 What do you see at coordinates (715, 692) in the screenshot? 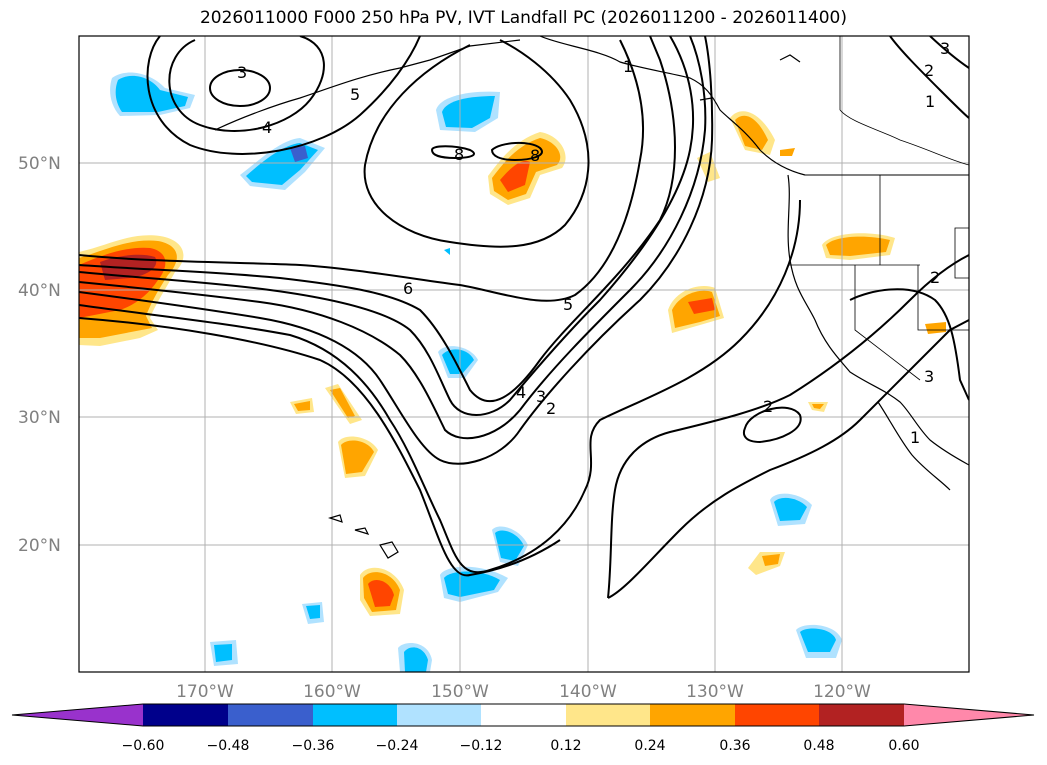
I see `svg-text: 130°W` at bounding box center [715, 692].